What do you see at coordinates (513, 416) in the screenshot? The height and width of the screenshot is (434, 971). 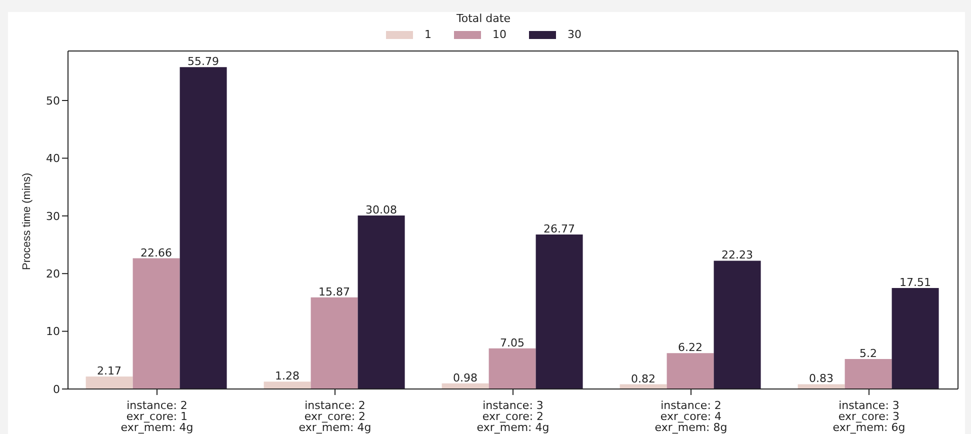 I see `x-tick-label: instance: 3 exr_core: 2 exr_mem: 4g` at bounding box center [513, 416].